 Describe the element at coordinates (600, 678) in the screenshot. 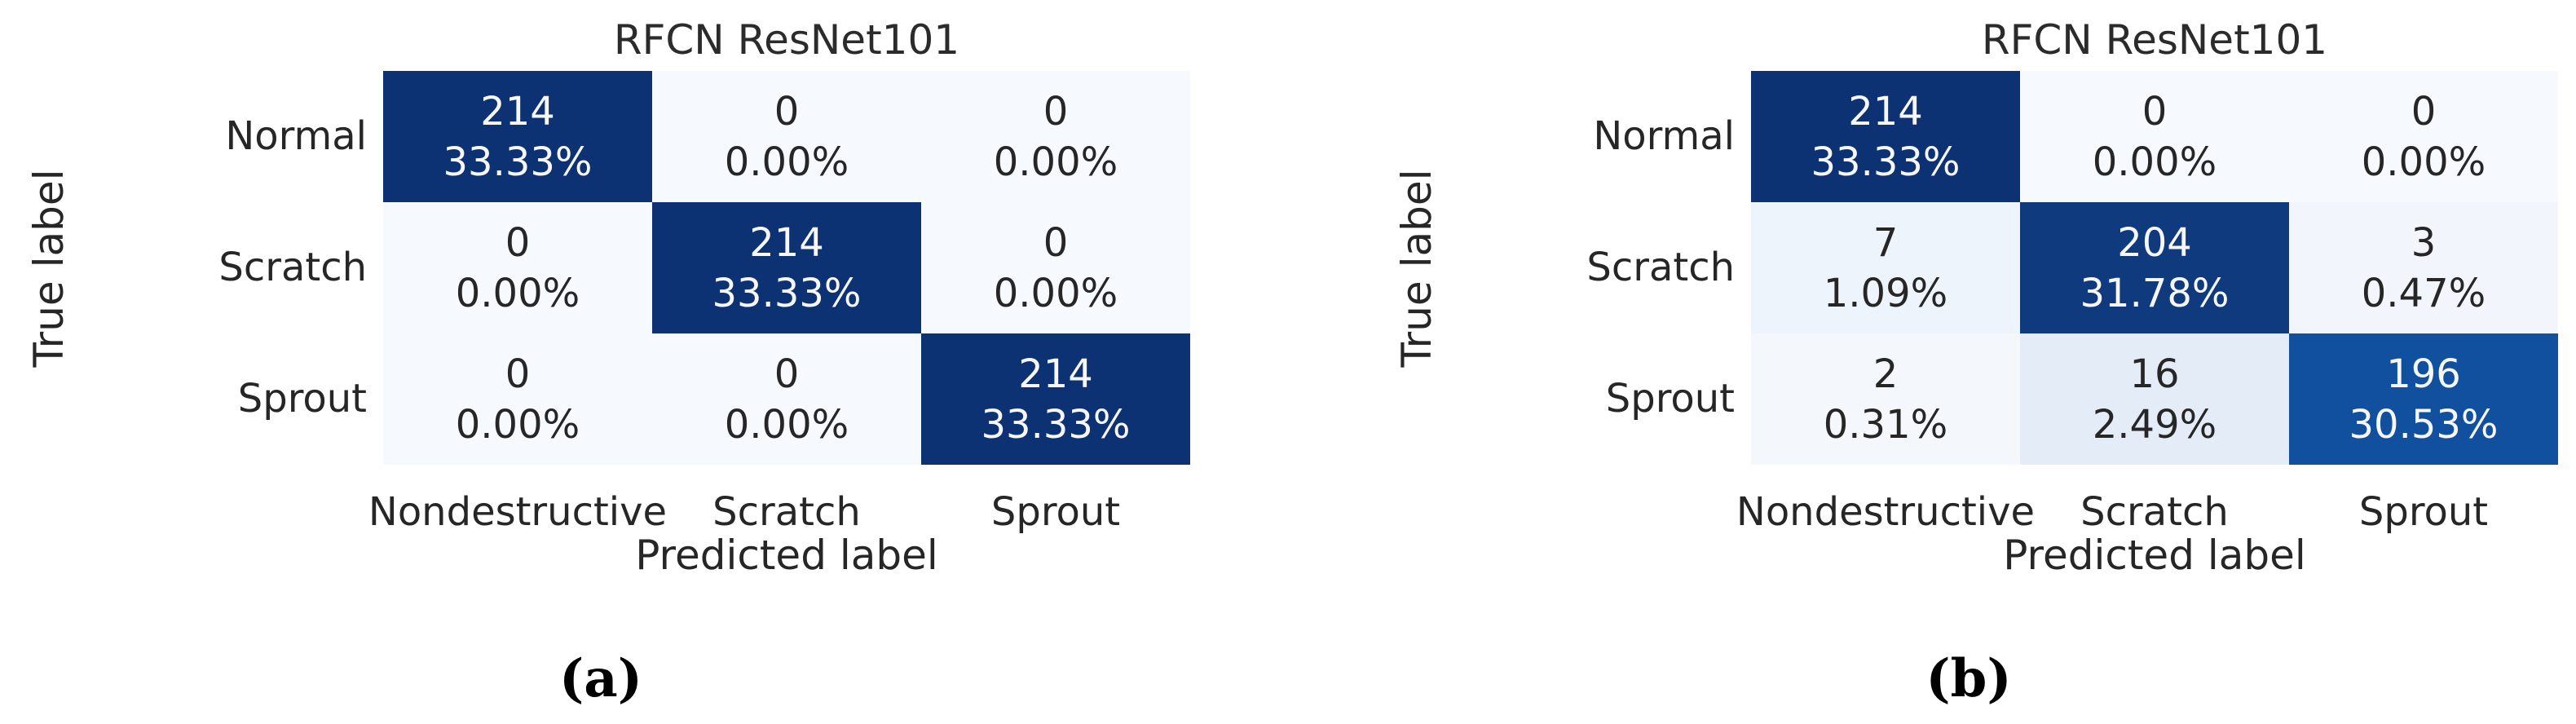

I see `subfigure-caption-a: (a)` at that location.